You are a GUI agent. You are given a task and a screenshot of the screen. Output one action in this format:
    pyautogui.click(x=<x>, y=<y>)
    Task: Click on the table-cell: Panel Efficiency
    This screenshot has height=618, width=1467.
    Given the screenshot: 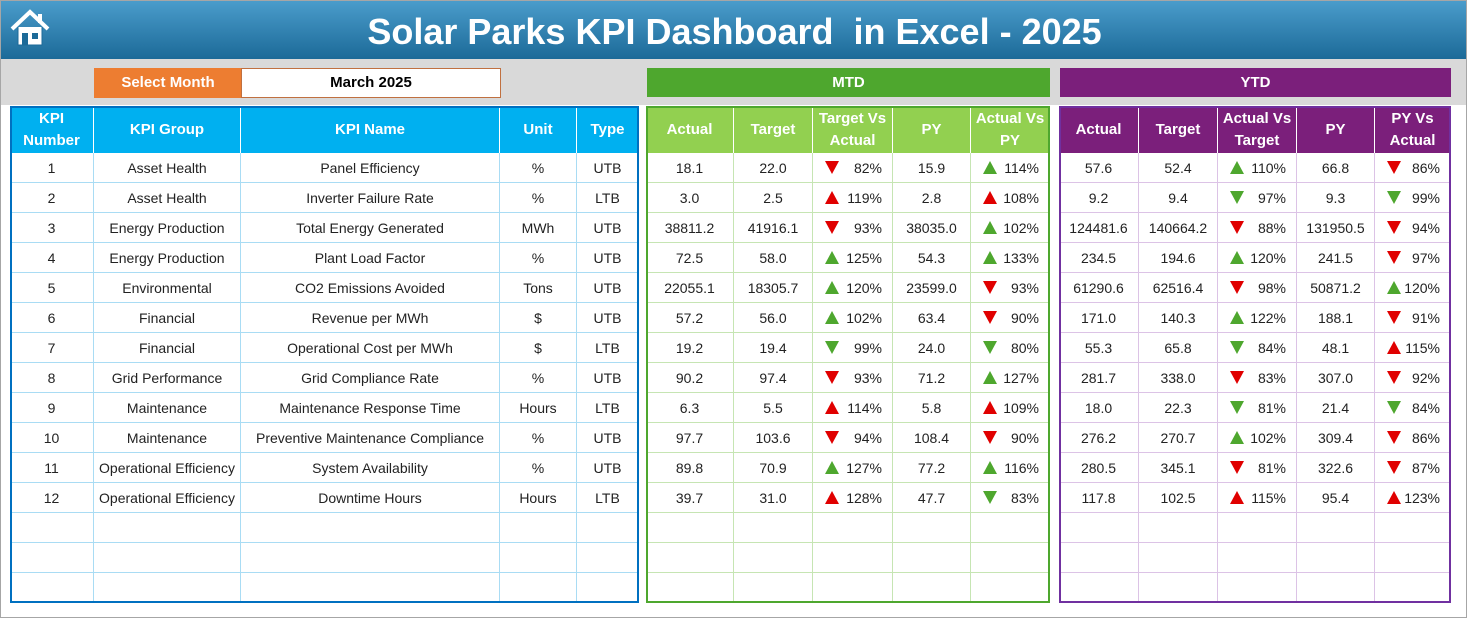 What is the action you would take?
    pyautogui.click(x=370, y=168)
    